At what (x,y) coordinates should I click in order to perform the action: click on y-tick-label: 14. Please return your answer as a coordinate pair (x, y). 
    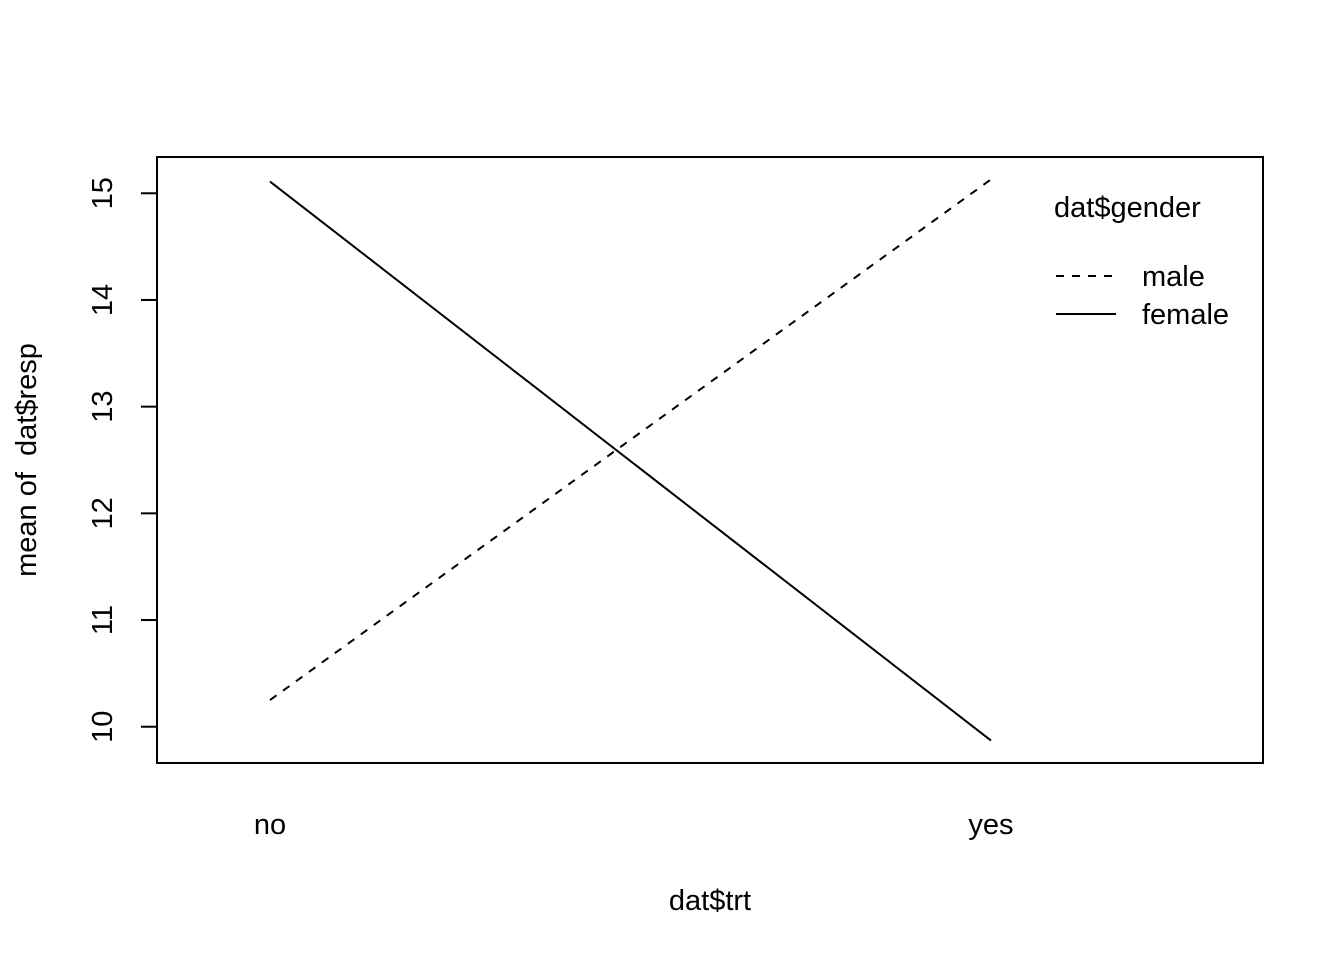
    Looking at the image, I should click on (103, 300).